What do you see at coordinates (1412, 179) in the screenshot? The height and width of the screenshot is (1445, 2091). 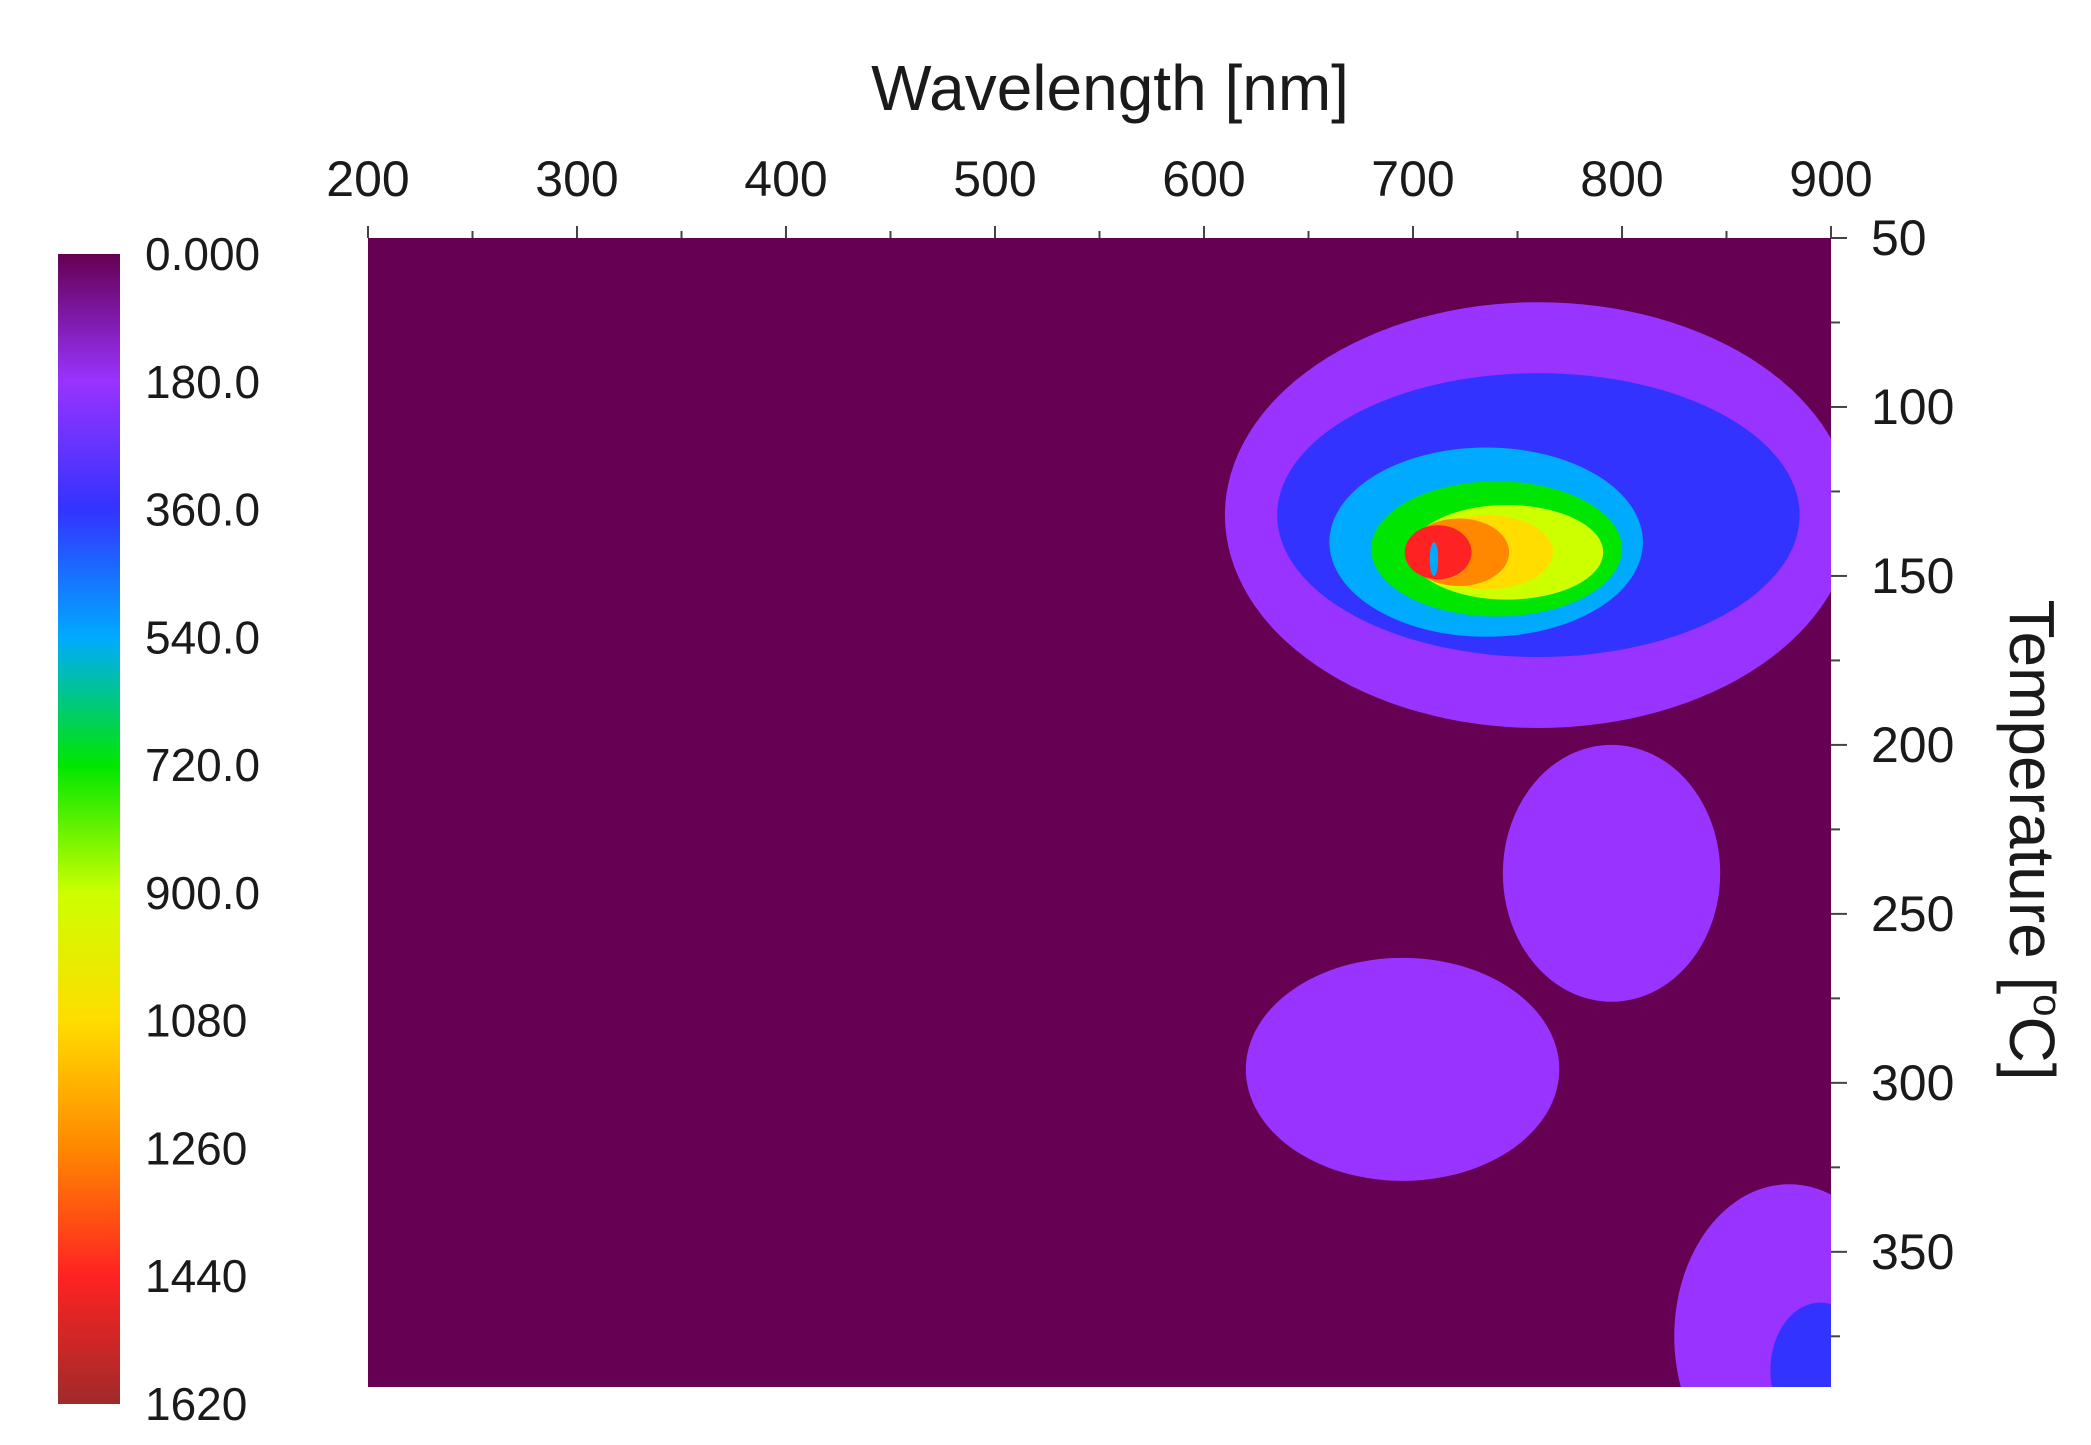 I see `x-tick-label: 700` at bounding box center [1412, 179].